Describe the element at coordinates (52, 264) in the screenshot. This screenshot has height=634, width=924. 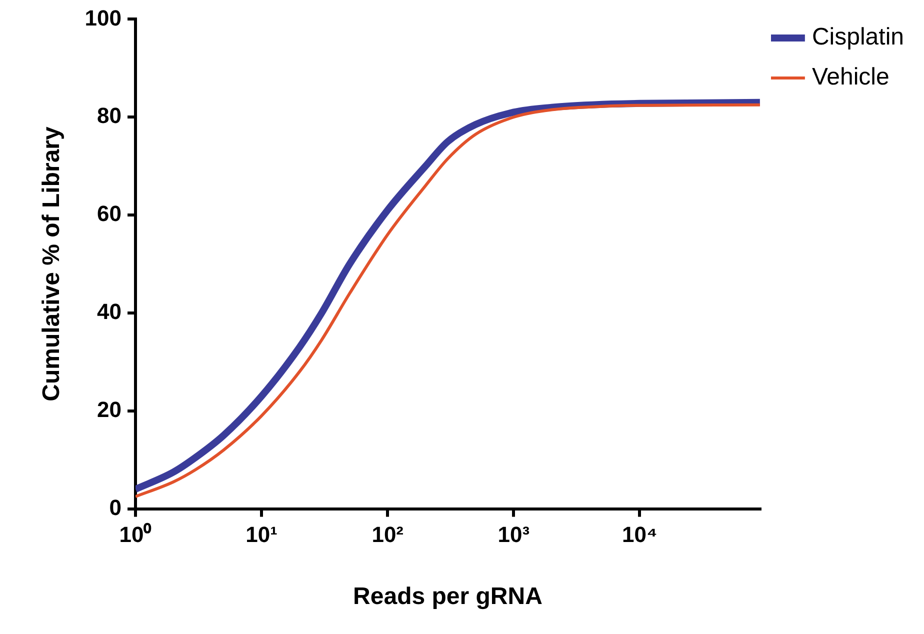
I see `y-axis-title: Cumulative % of Library` at that location.